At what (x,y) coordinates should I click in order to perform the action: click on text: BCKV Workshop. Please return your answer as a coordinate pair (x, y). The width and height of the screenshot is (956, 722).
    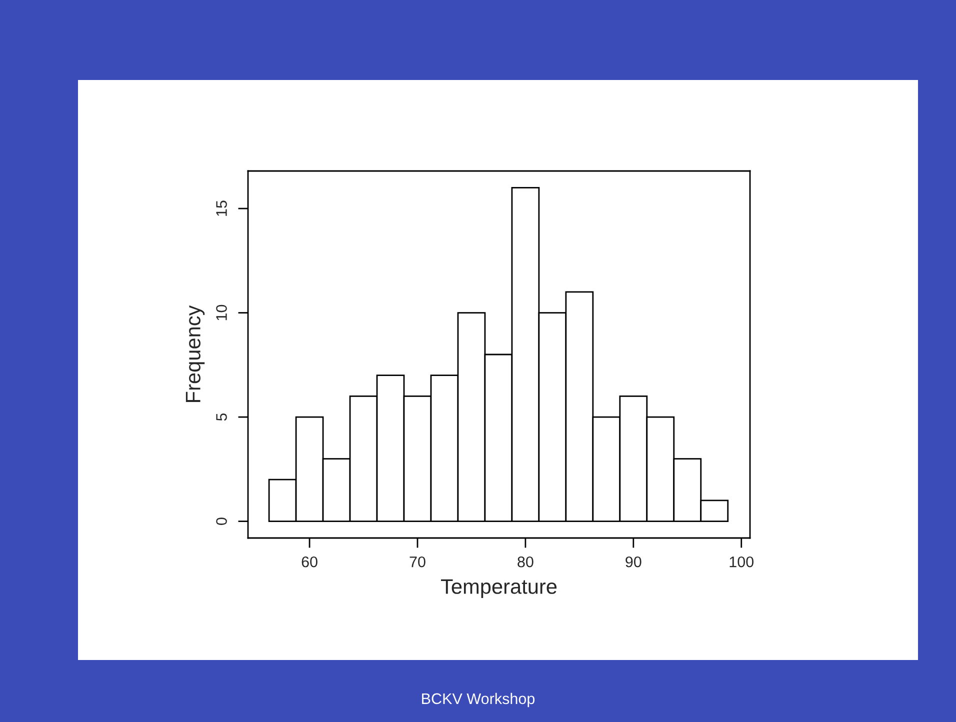
    Looking at the image, I should click on (478, 700).